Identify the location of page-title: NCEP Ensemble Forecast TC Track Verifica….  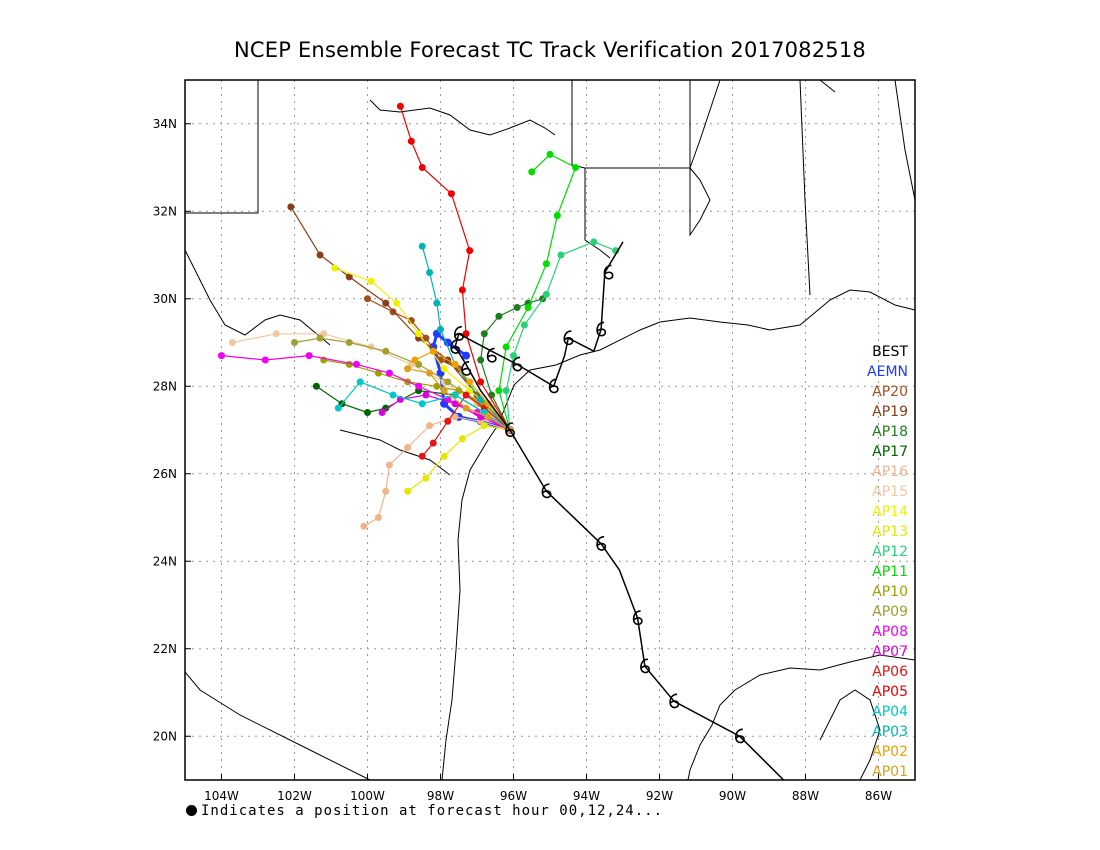
(549, 50).